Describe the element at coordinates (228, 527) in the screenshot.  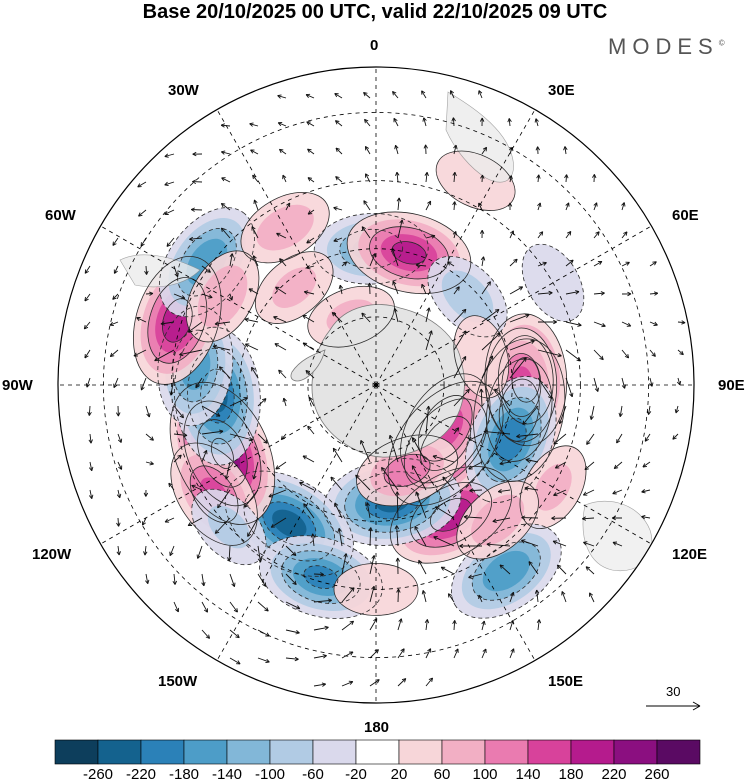
I see `anomaly-band` at that location.